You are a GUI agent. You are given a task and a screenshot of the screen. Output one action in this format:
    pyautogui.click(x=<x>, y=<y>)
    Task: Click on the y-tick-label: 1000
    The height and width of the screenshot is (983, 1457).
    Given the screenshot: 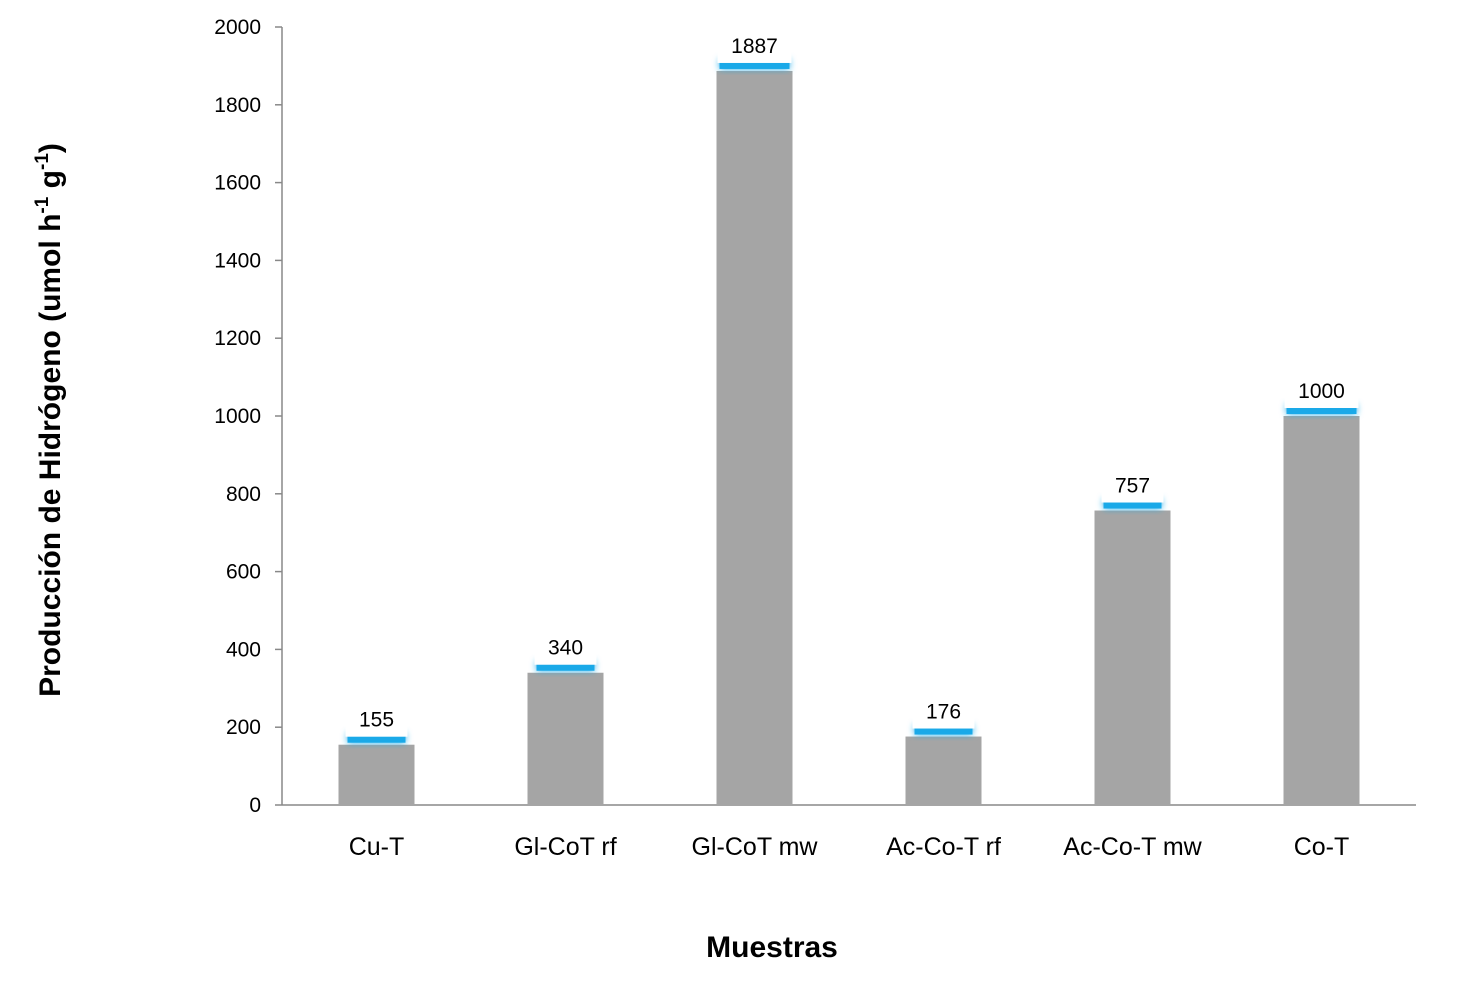 What is the action you would take?
    pyautogui.click(x=237, y=416)
    